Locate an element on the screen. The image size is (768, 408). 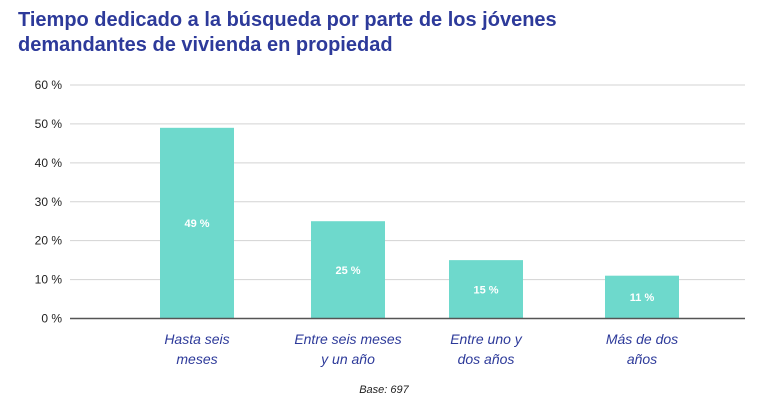
y-tick-label: 20 % is located at coordinates (49, 241).